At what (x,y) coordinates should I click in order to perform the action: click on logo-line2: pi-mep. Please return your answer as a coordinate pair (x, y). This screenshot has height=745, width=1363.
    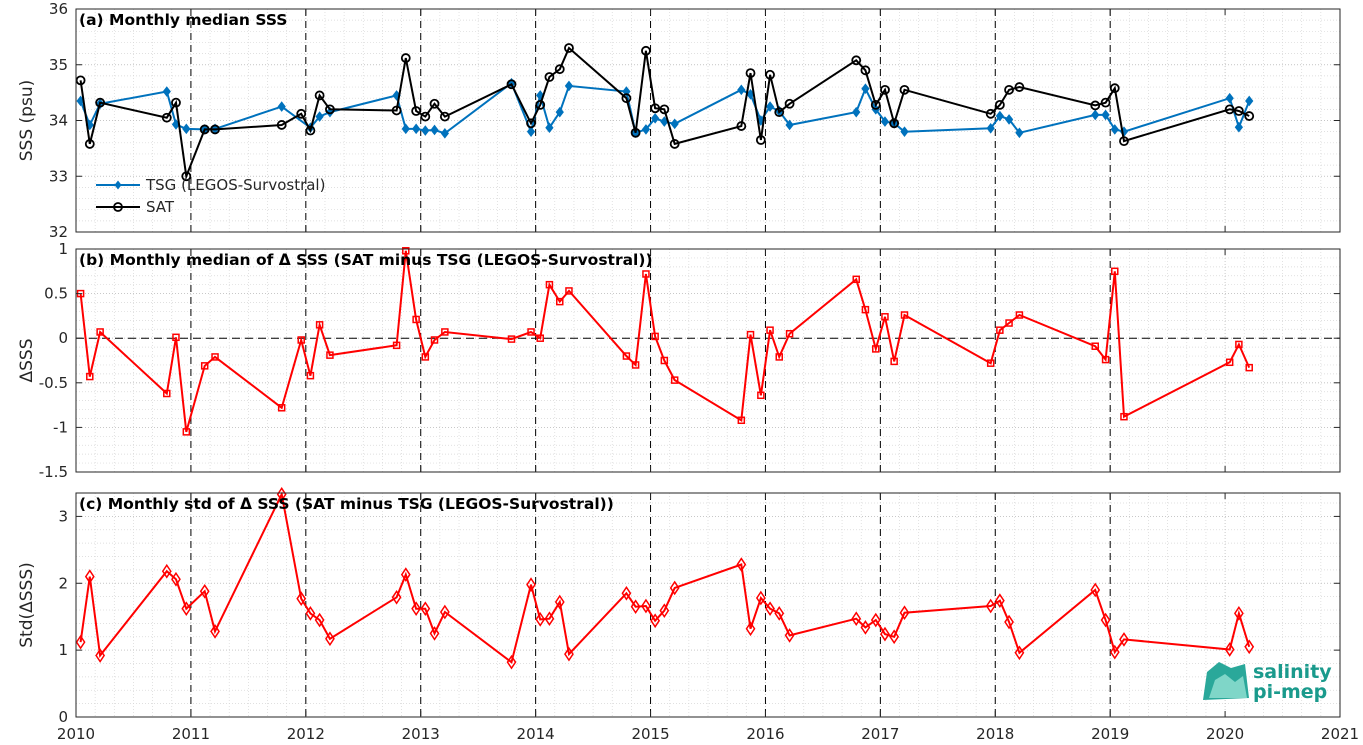
    Looking at the image, I should click on (1290, 692).